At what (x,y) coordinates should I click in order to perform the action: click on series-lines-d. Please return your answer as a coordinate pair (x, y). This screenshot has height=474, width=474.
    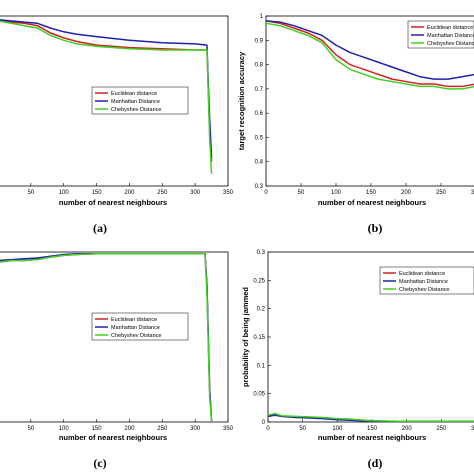
    Looking at the image, I should click on (371, 417).